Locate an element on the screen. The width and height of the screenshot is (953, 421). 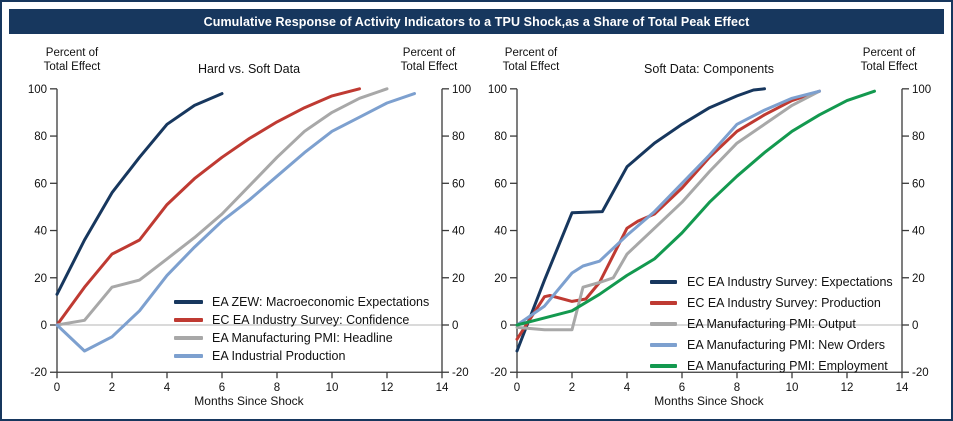
legend-label: EC EA Industry Survey: Confidence is located at coordinates (311, 320).